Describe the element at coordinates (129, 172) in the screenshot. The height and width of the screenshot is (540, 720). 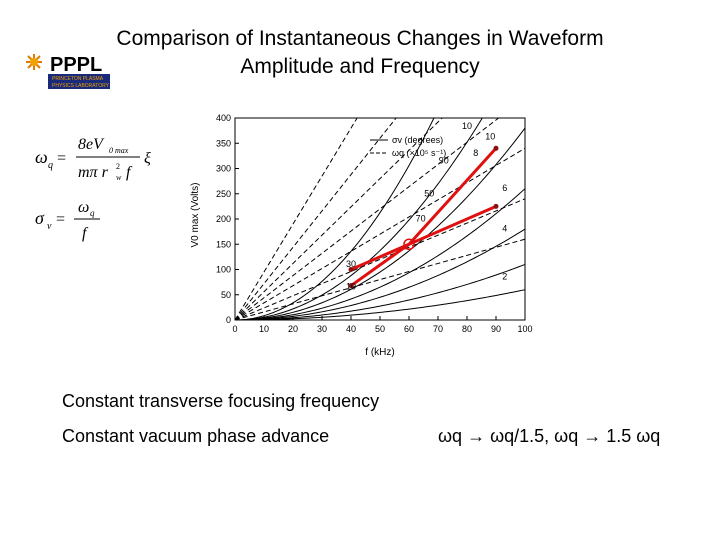
I see `f1-den-tail: f` at that location.